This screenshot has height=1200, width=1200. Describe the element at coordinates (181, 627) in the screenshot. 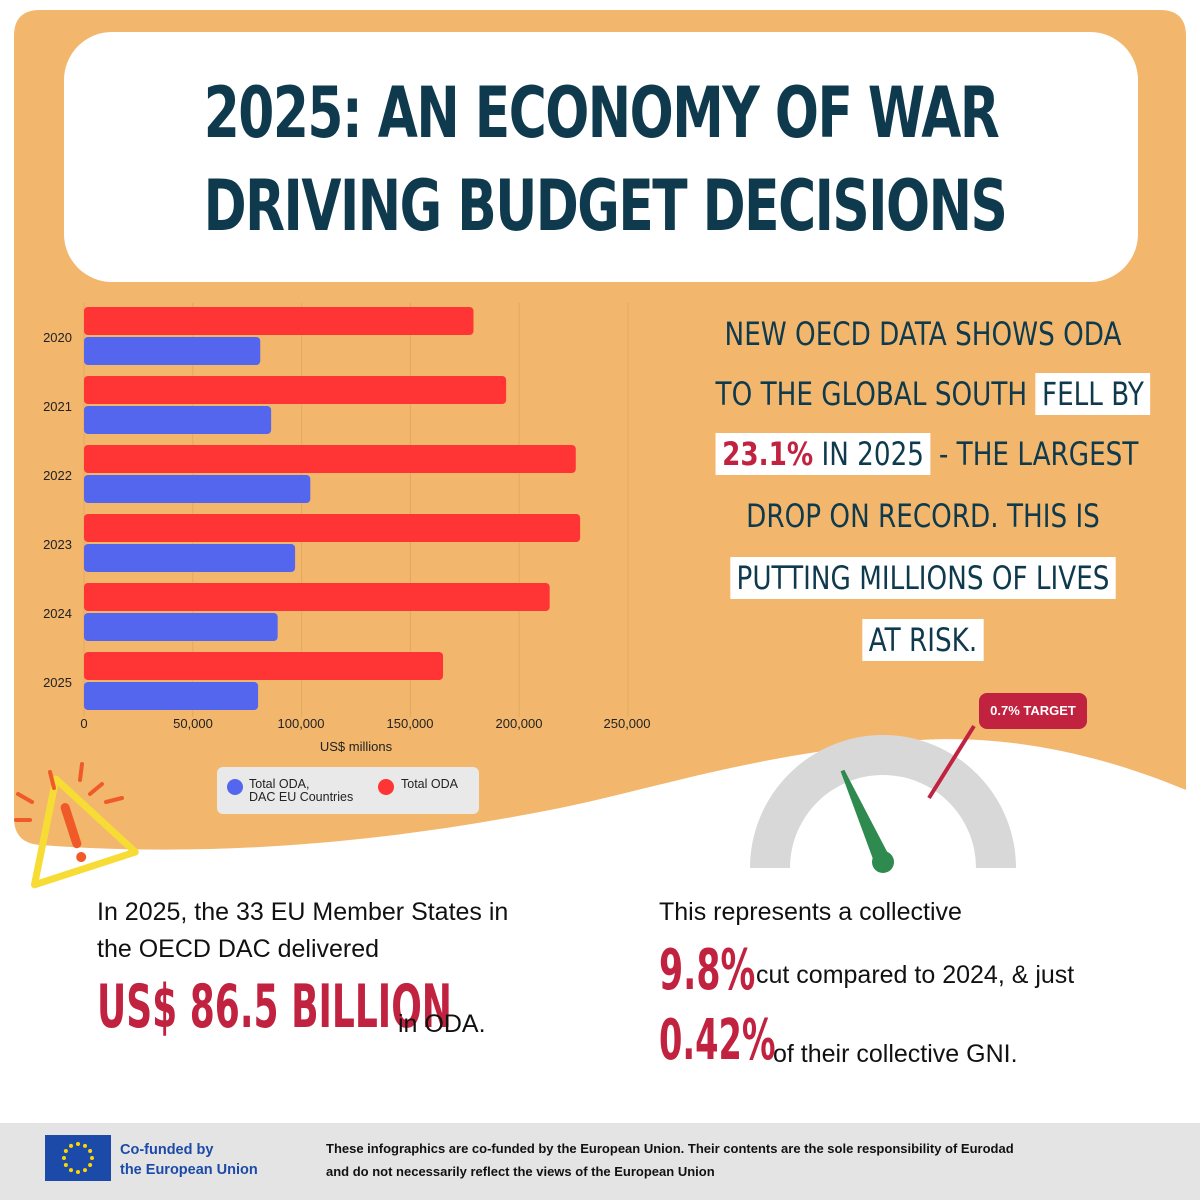

I see `bar-eu-oda-2024` at that location.